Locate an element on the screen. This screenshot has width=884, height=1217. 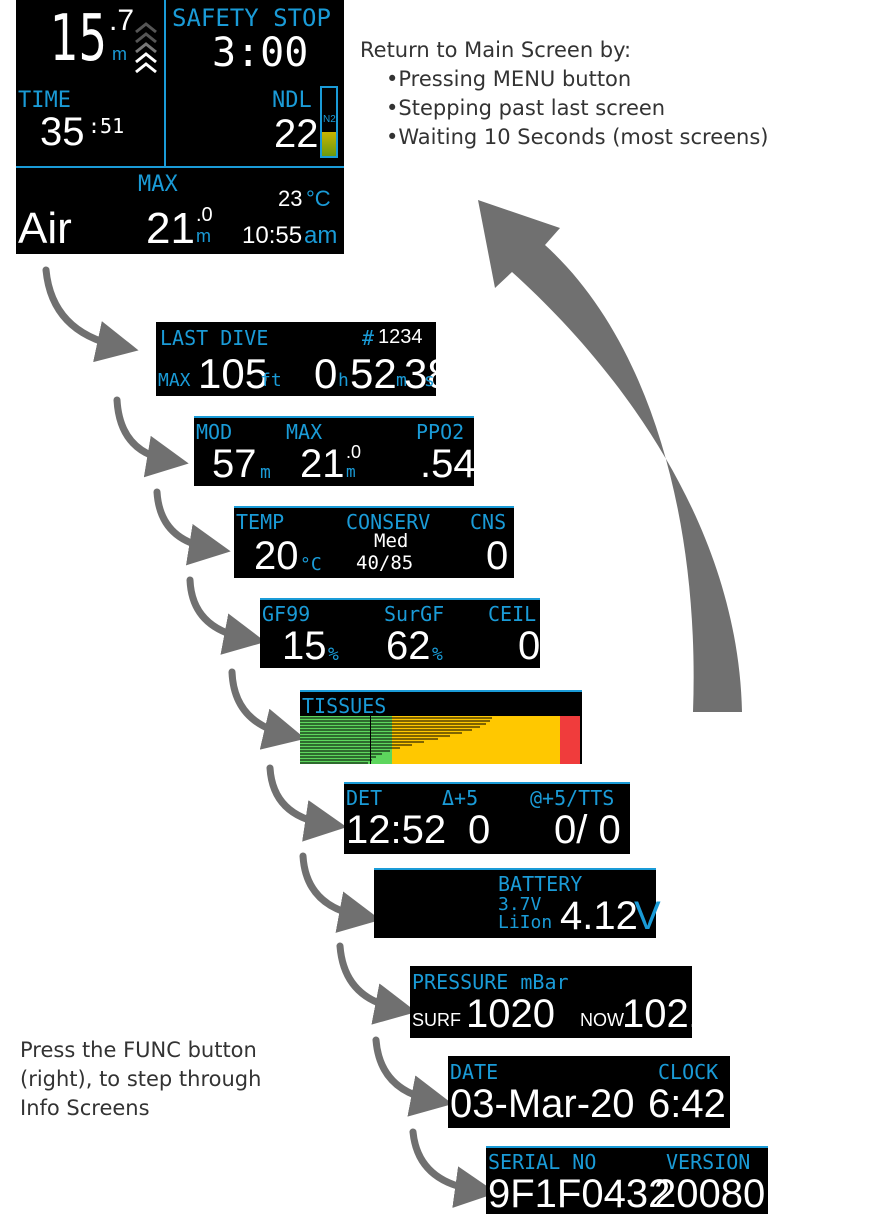
datetime-screen: DATE CLOCK 03-Mar-20 6:42 is located at coordinates (589, 1092).